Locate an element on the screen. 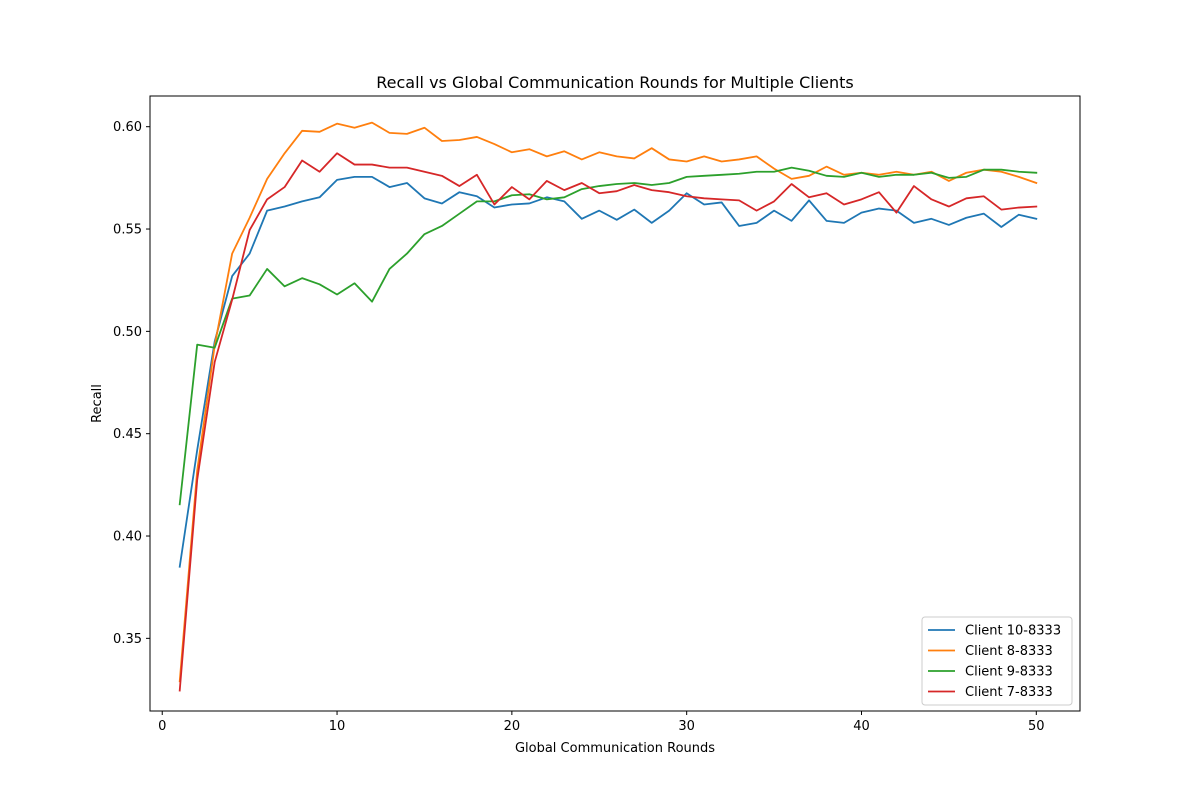 This screenshot has width=1200, height=800. legend-box is located at coordinates (997, 661).